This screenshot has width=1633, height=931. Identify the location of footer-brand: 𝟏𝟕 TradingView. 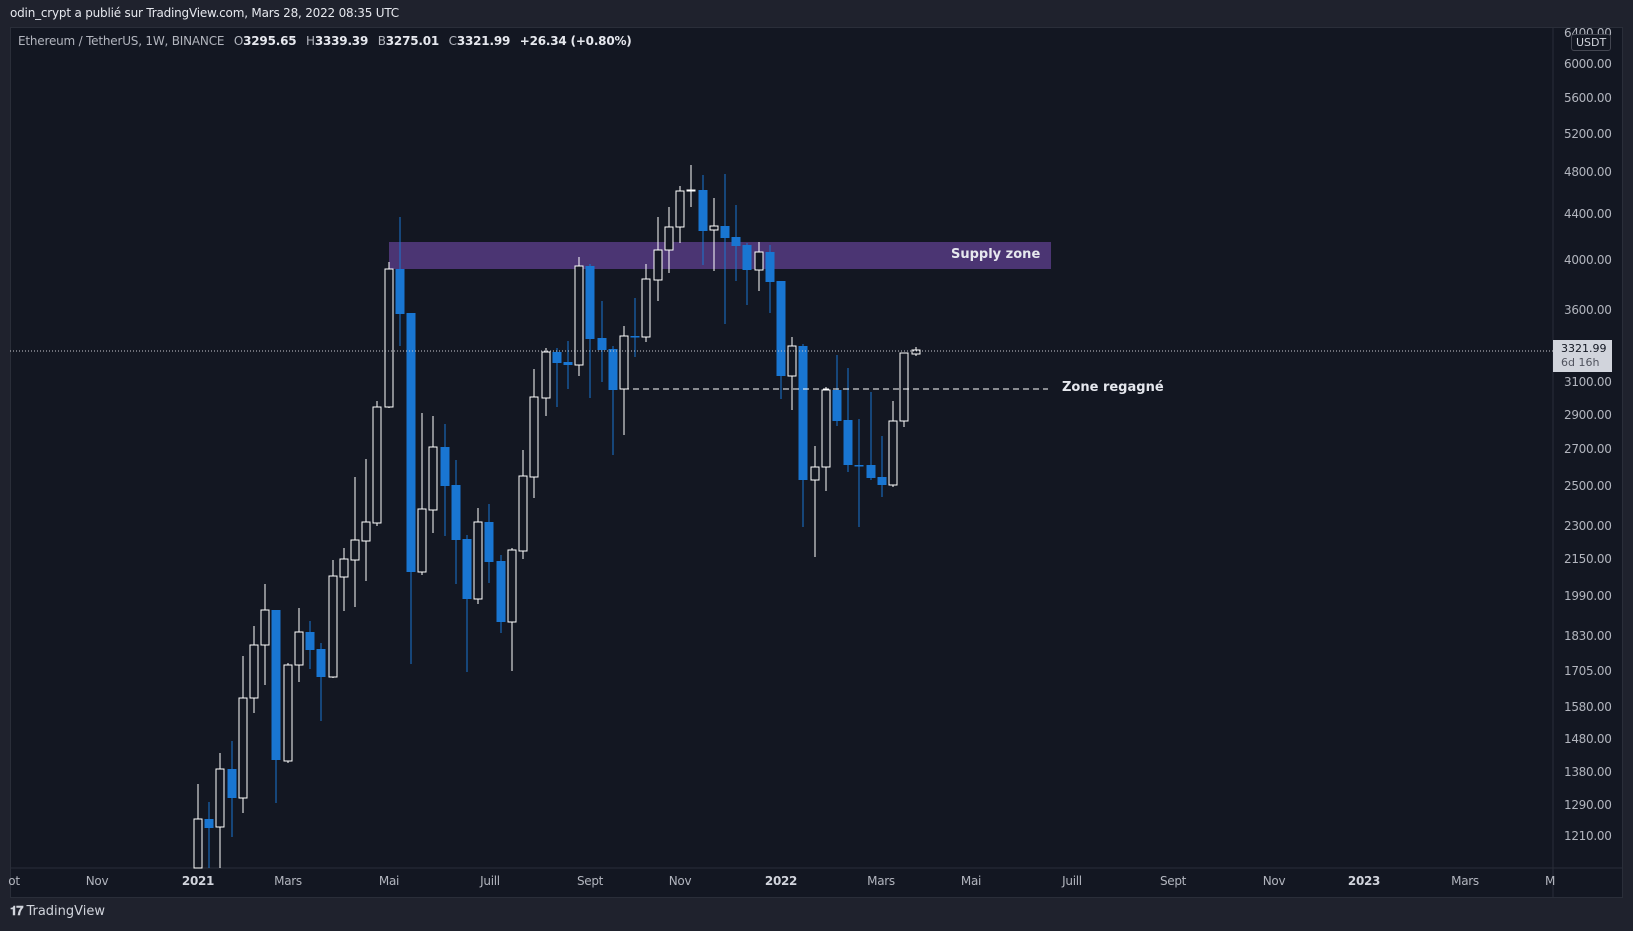
(57, 911).